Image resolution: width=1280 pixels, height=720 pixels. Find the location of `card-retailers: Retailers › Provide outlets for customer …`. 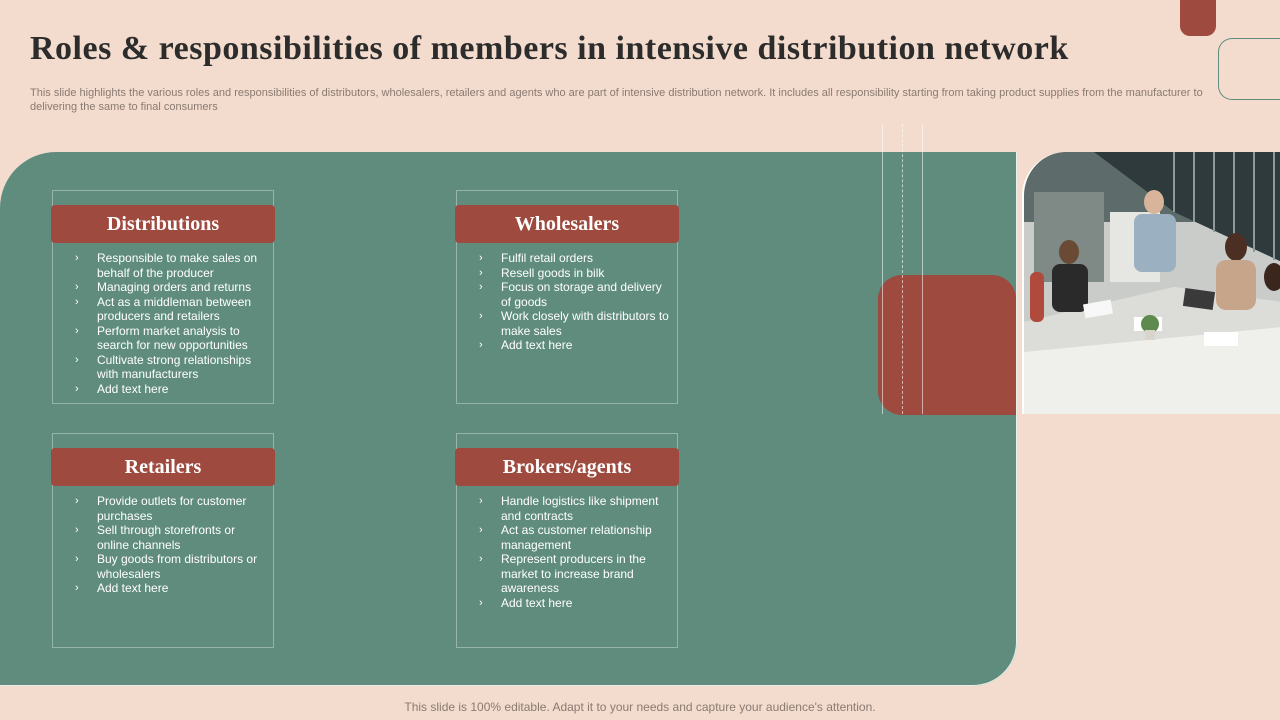

card-retailers: Retailers › Provide outlets for customer … is located at coordinates (163, 540).